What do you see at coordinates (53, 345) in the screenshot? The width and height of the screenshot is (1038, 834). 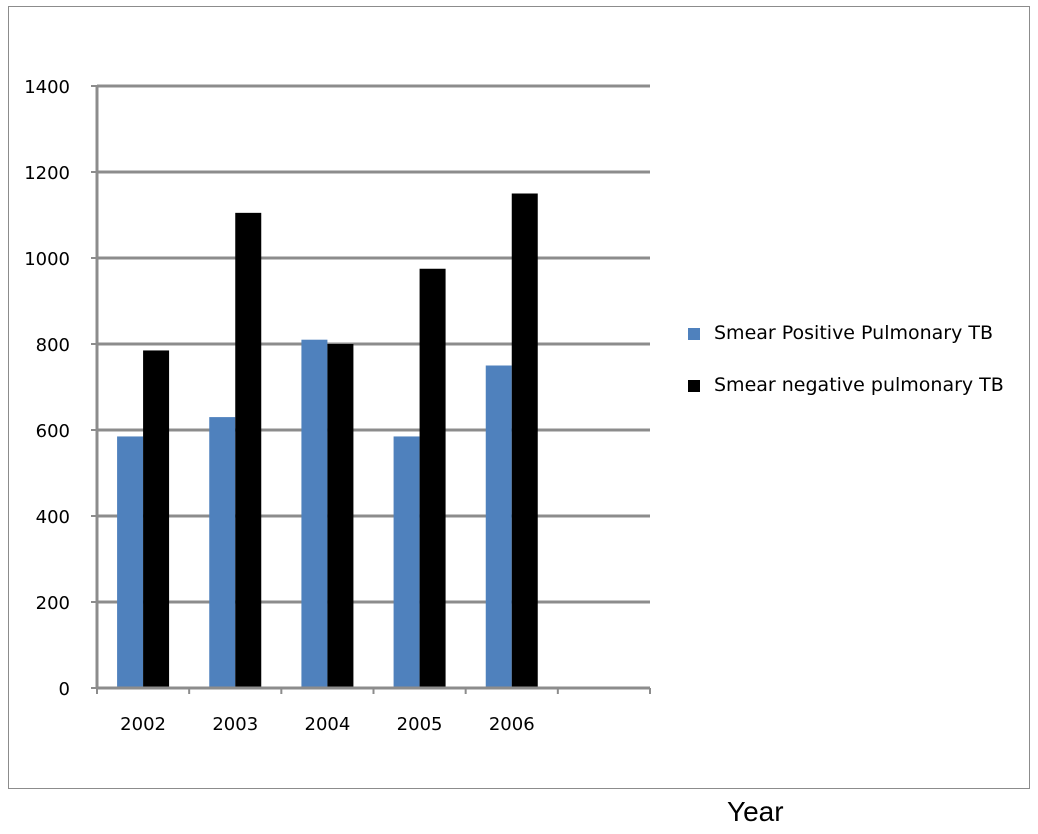 I see `y-tick-label-800: 800` at bounding box center [53, 345].